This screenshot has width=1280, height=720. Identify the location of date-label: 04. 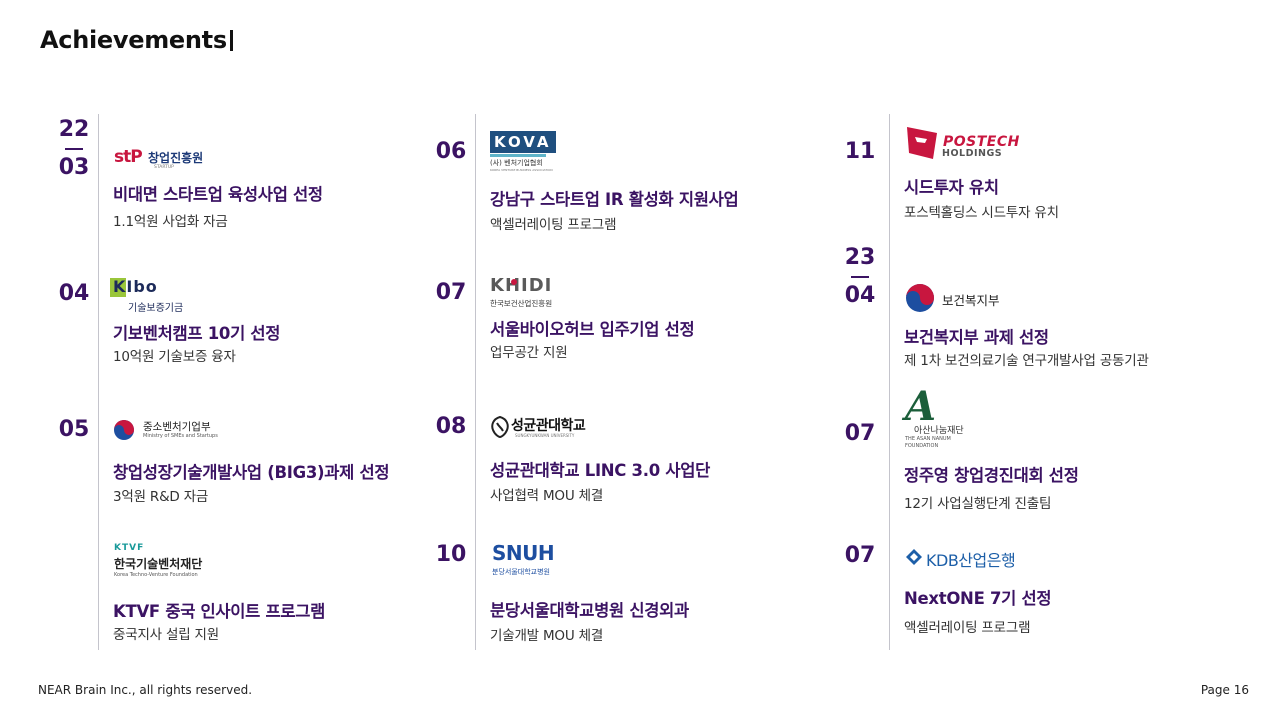
(74, 293).